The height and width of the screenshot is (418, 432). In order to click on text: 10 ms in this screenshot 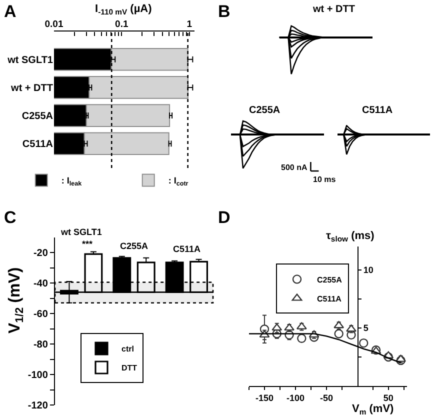, I will do `click(324, 179)`.